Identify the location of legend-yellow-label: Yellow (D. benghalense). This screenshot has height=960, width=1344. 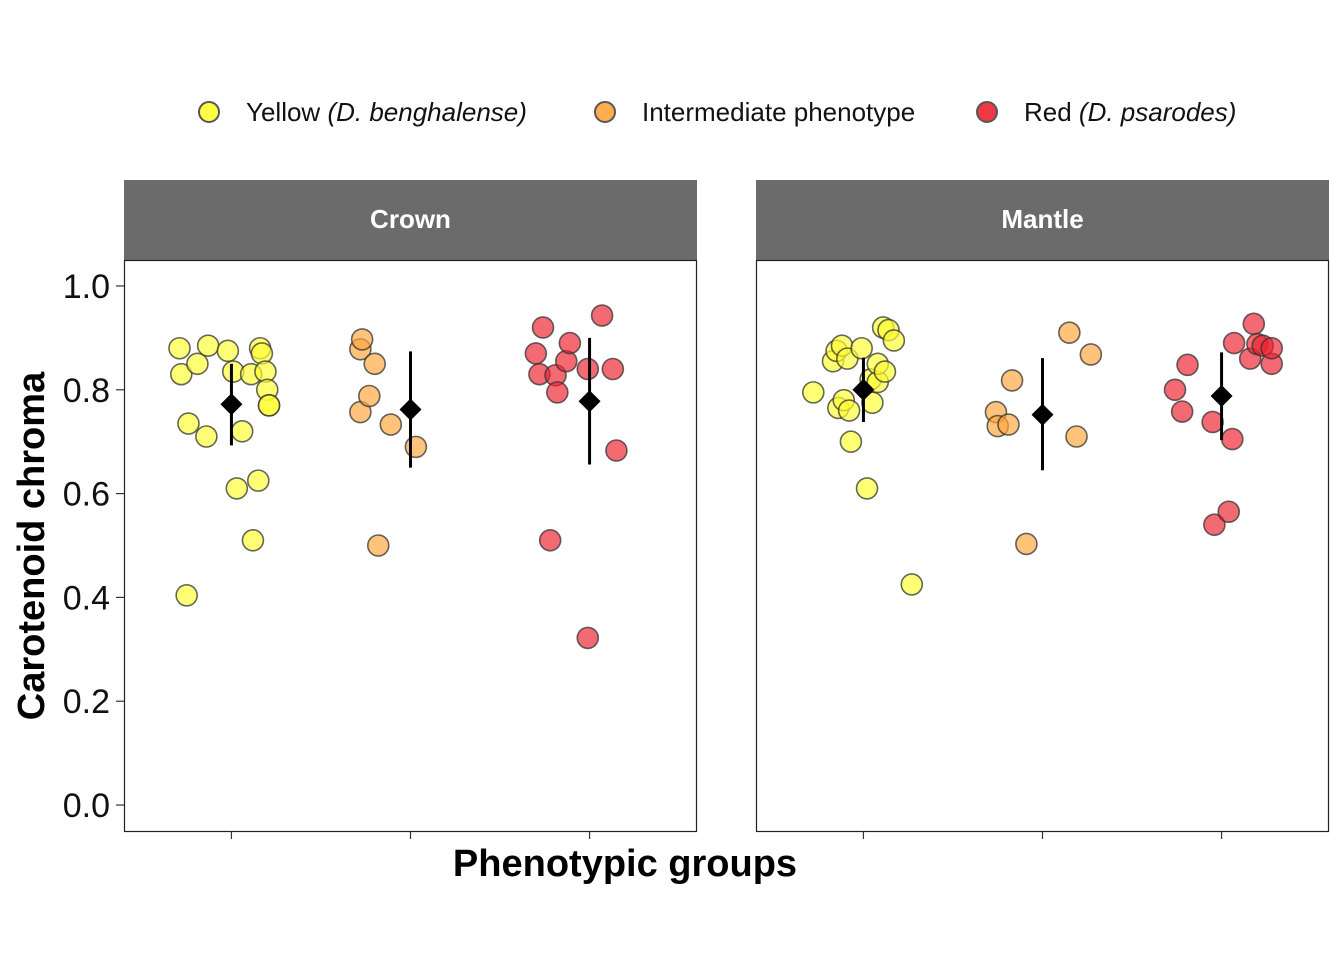
(386, 111).